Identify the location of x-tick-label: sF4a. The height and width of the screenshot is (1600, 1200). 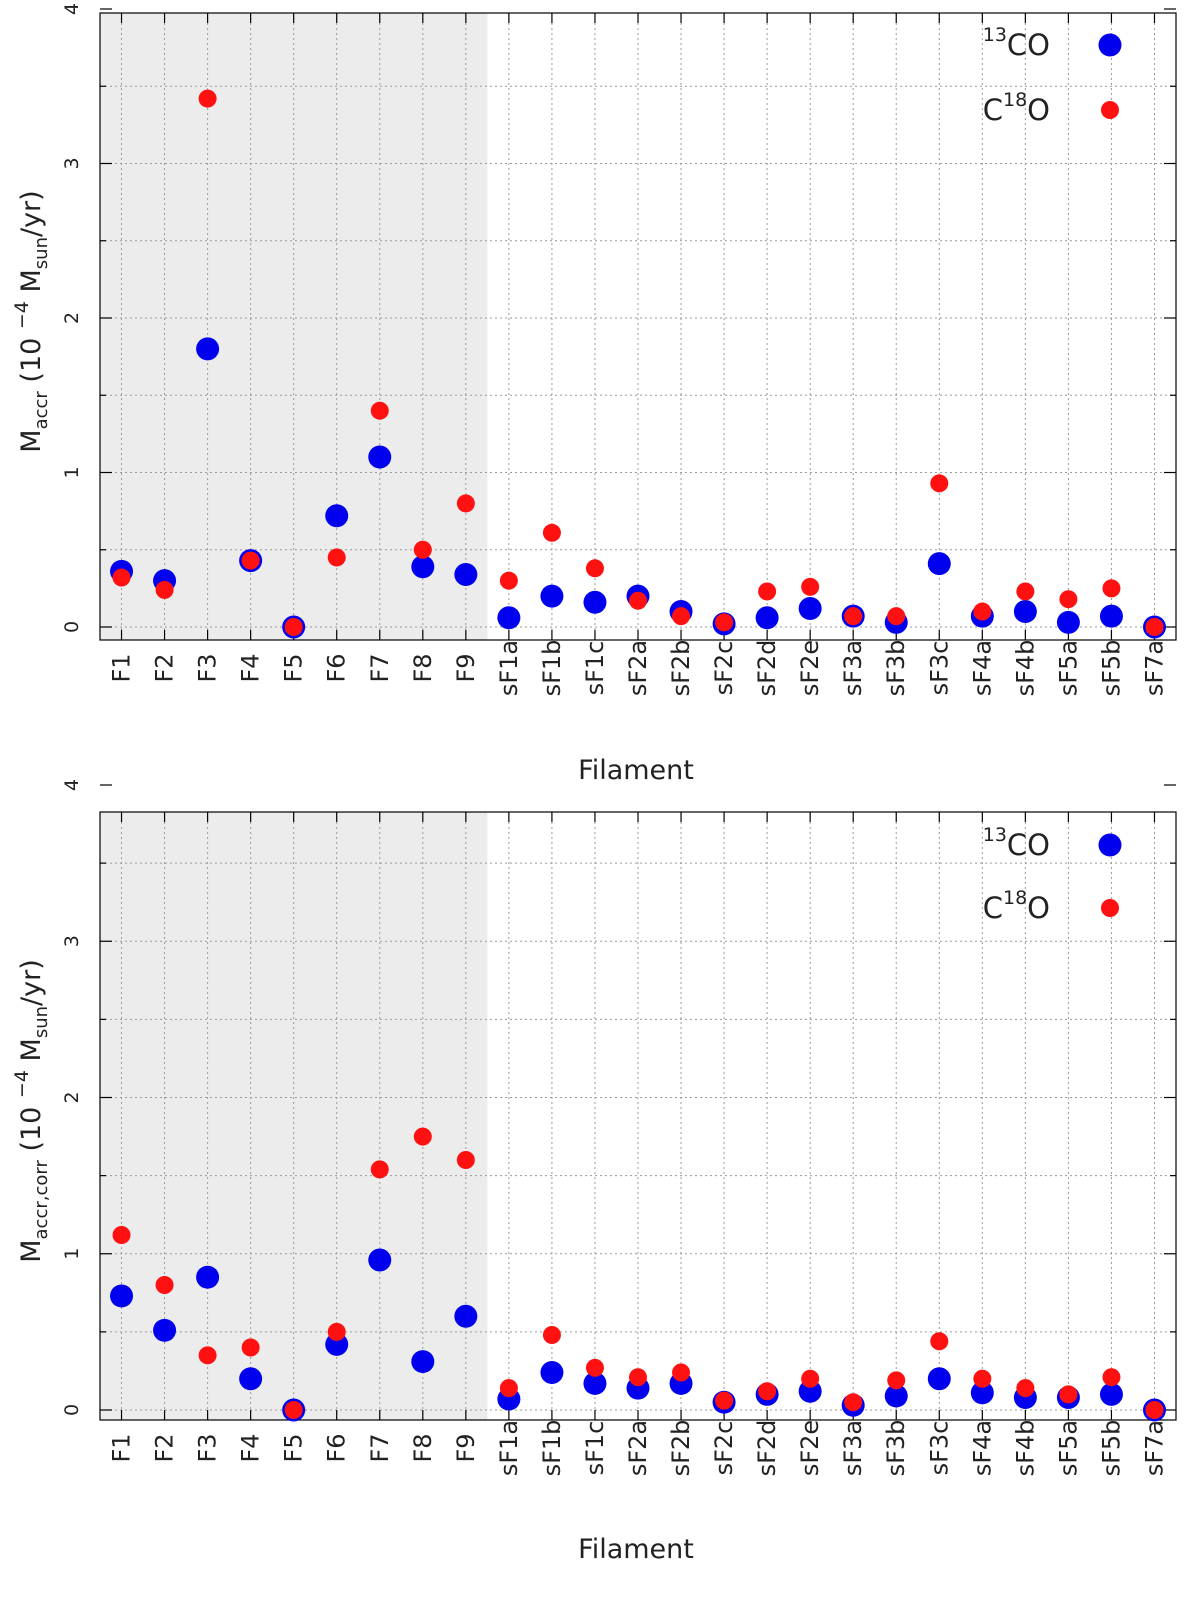
(982, 1448).